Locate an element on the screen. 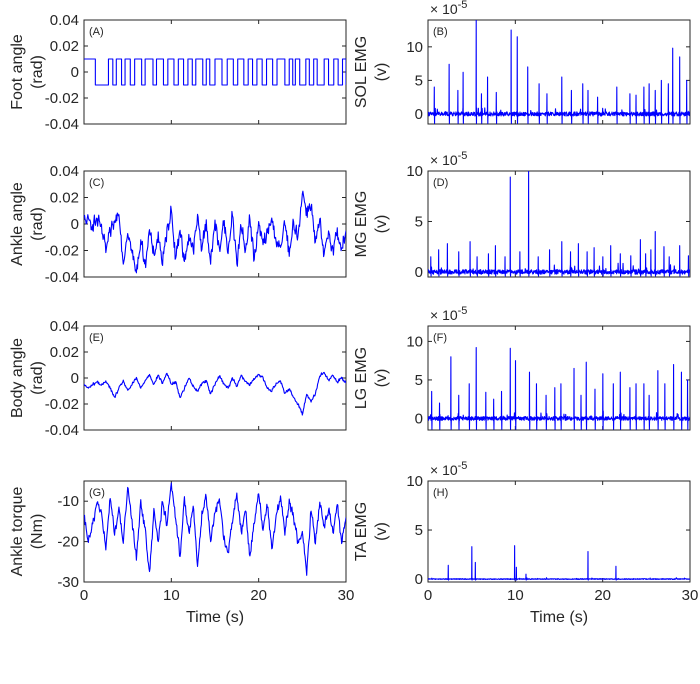  y-axis-label: SOL EMG (v) is located at coordinates (371, 72).